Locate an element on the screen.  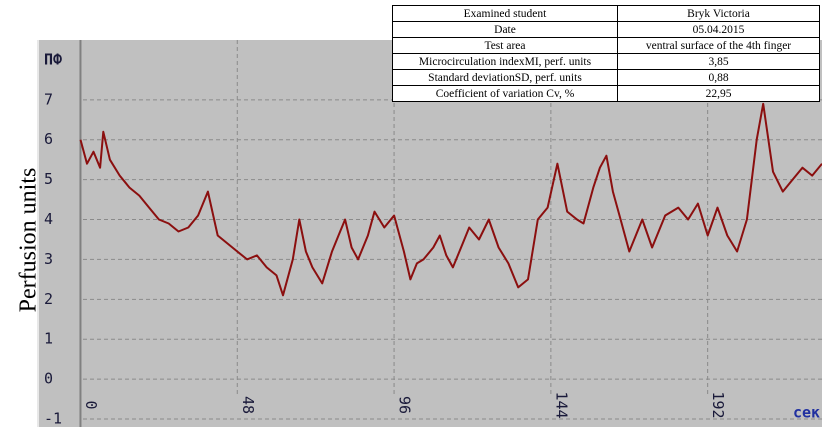
y-tick-label: 1 is located at coordinates (48, 339).